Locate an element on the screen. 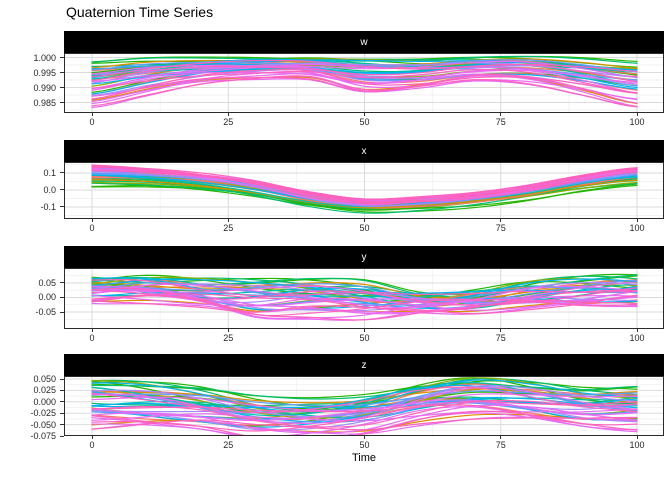  facet-strip: x is located at coordinates (364, 151).